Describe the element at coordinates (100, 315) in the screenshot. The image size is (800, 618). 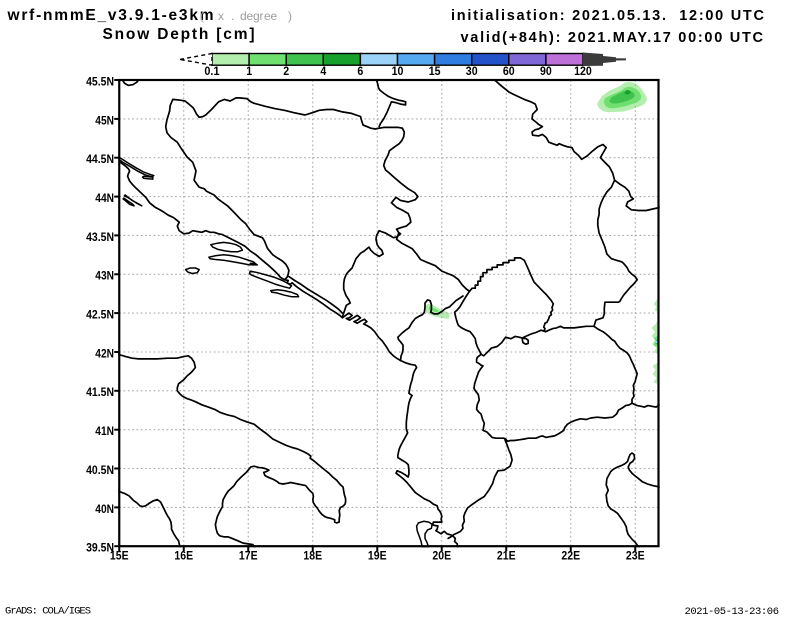
I see `svg-text: 42.5N` at that location.